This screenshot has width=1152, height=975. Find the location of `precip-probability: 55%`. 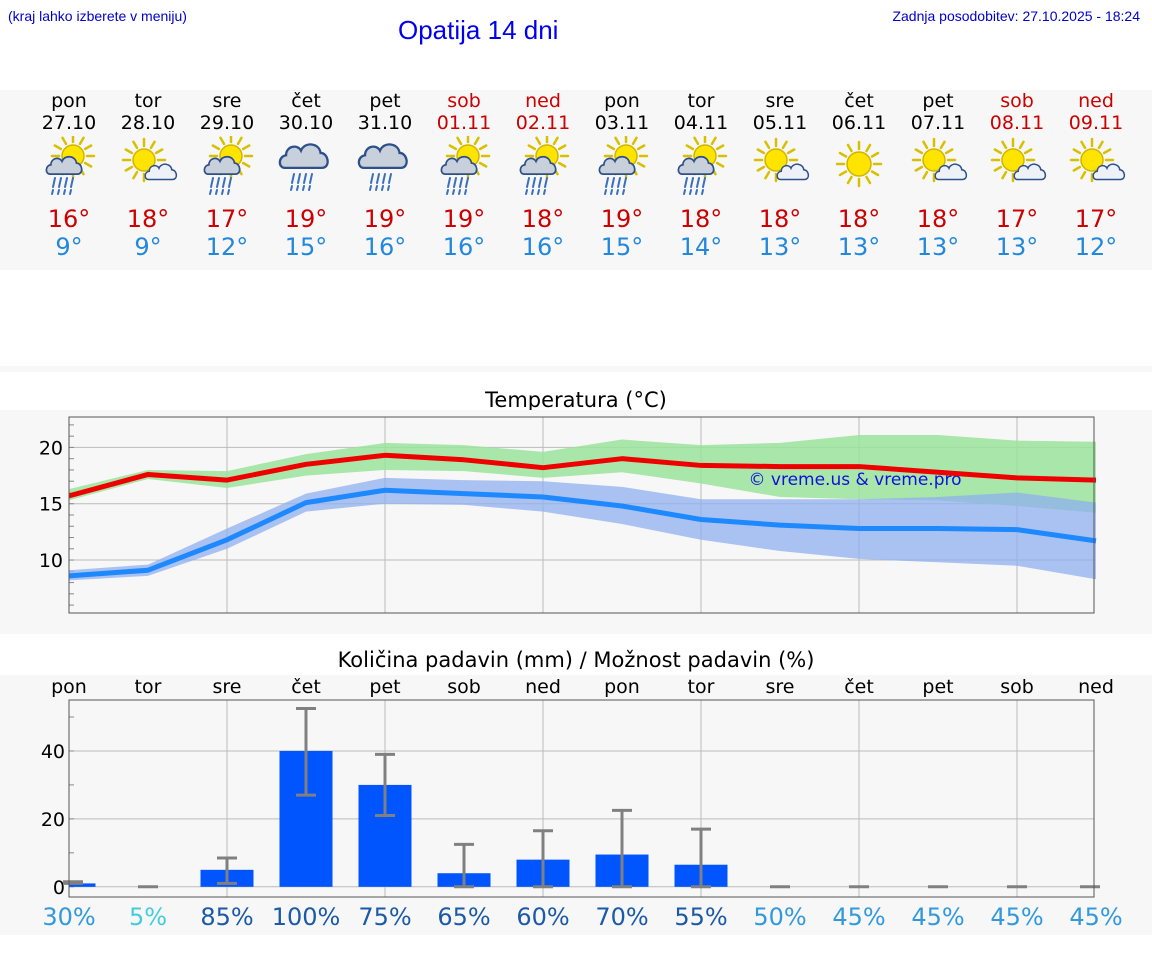

precip-probability: 55% is located at coordinates (701, 917).